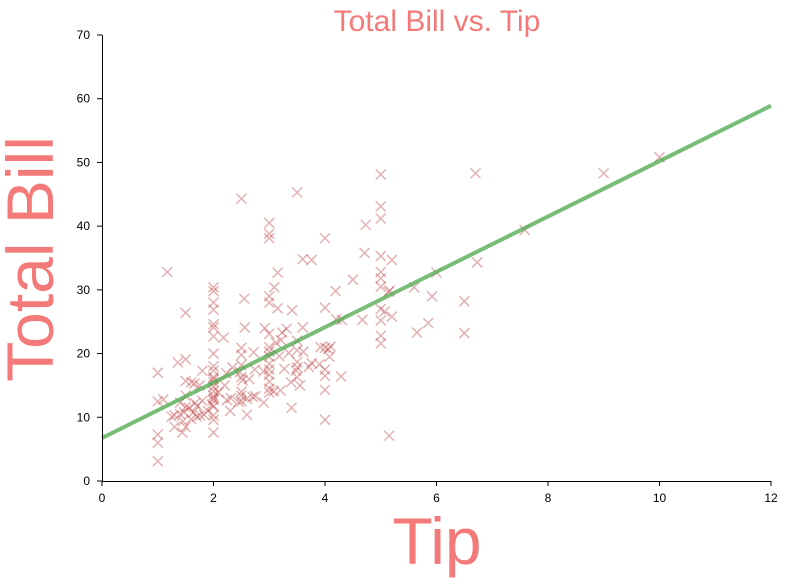 This screenshot has height=583, width=785. Describe the element at coordinates (89, 258) in the screenshot. I see `y-axis-ticks: 0 10 20 30 40 50 60 70` at that location.